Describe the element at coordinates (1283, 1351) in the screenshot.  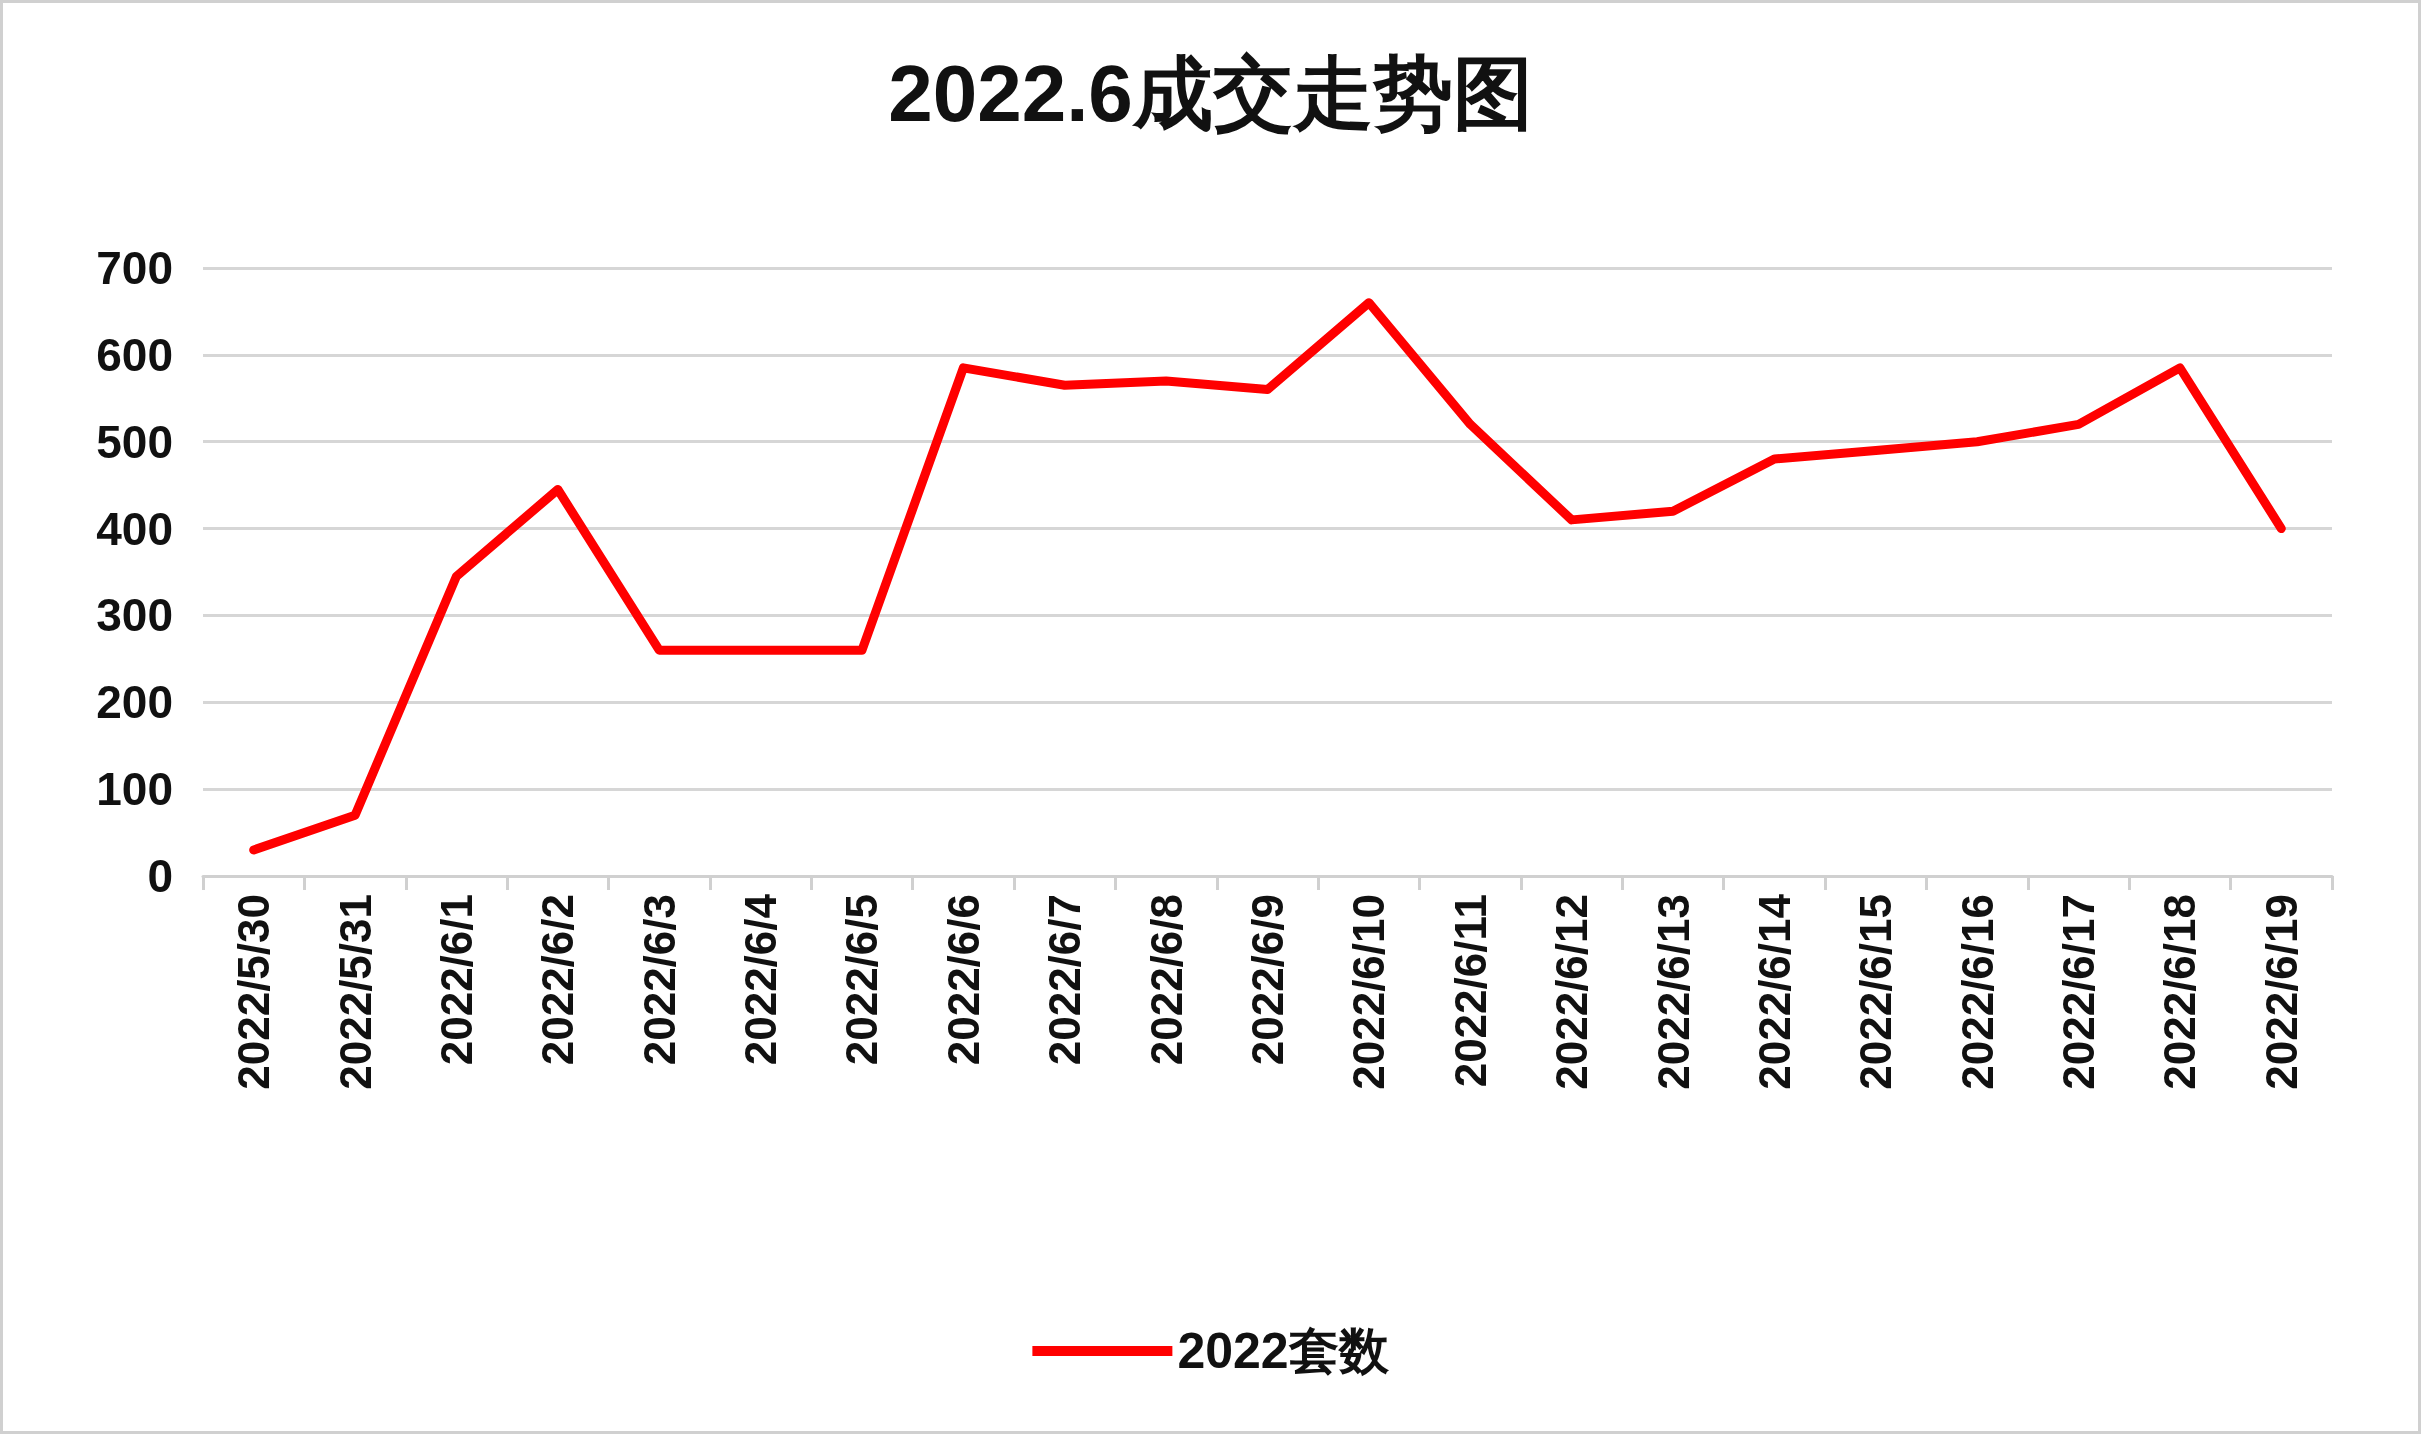
I see `legend-label: 2022套数` at that location.